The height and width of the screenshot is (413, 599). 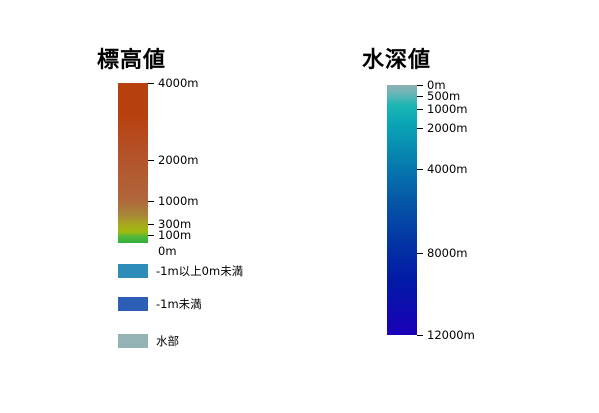 What do you see at coordinates (167, 251) in the screenshot?
I see `elevation-zero-label: 0m` at bounding box center [167, 251].